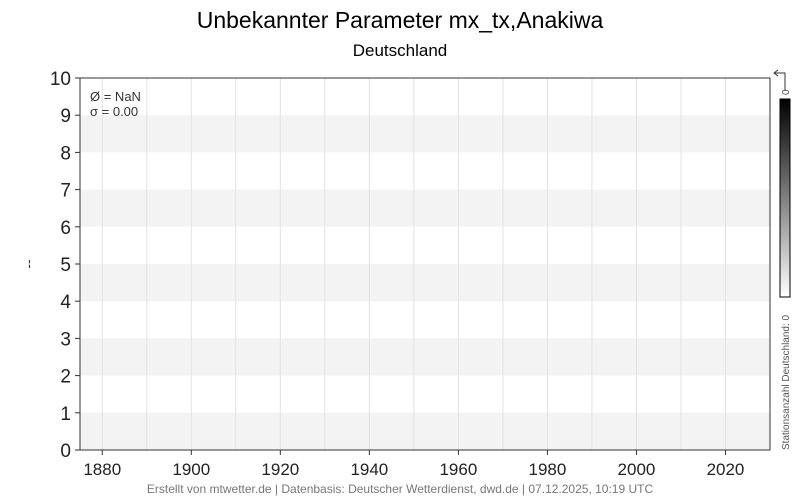  I want to click on y-tick-label: 9, so click(65, 116).